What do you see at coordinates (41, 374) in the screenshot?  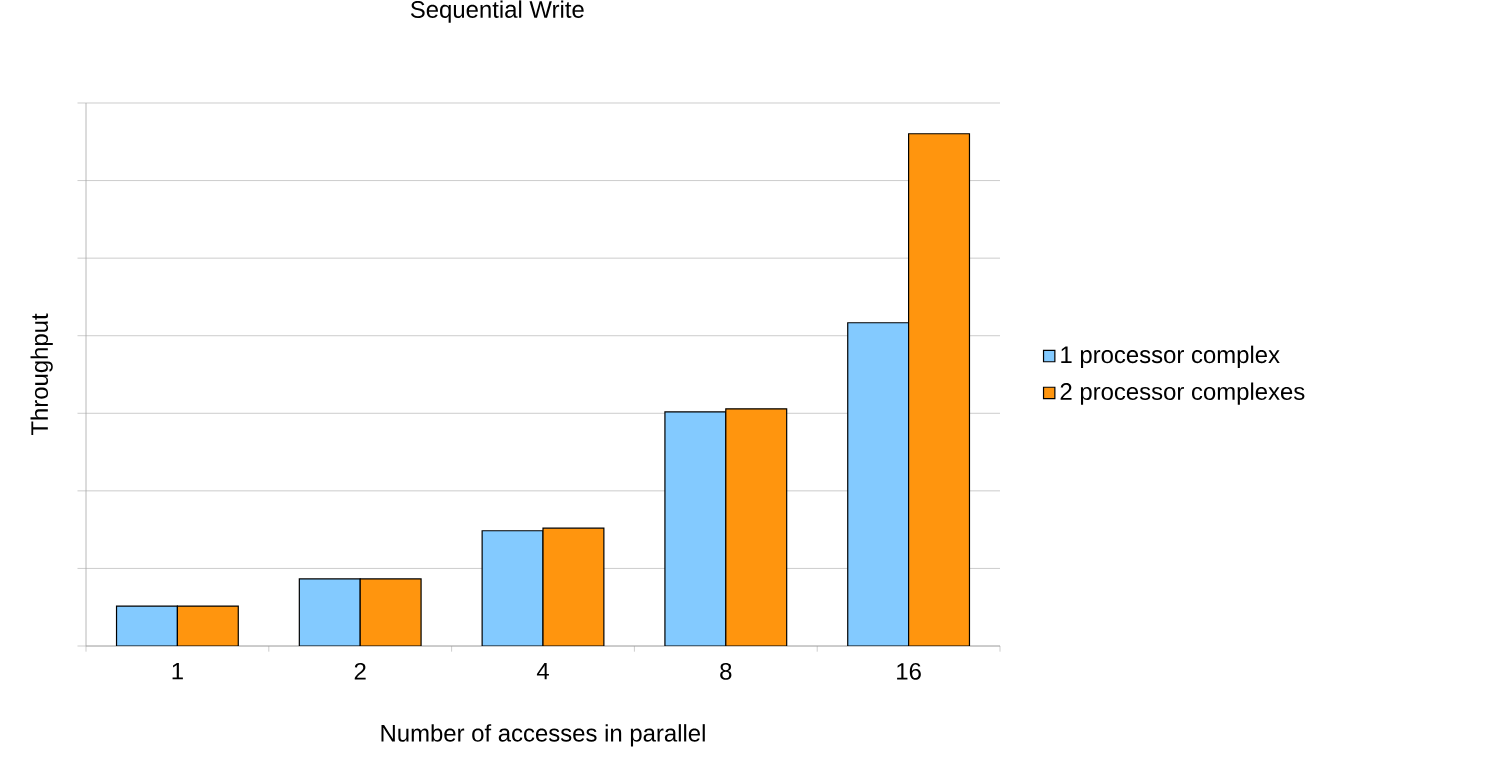 I see `y-axis-title: Throughput` at bounding box center [41, 374].